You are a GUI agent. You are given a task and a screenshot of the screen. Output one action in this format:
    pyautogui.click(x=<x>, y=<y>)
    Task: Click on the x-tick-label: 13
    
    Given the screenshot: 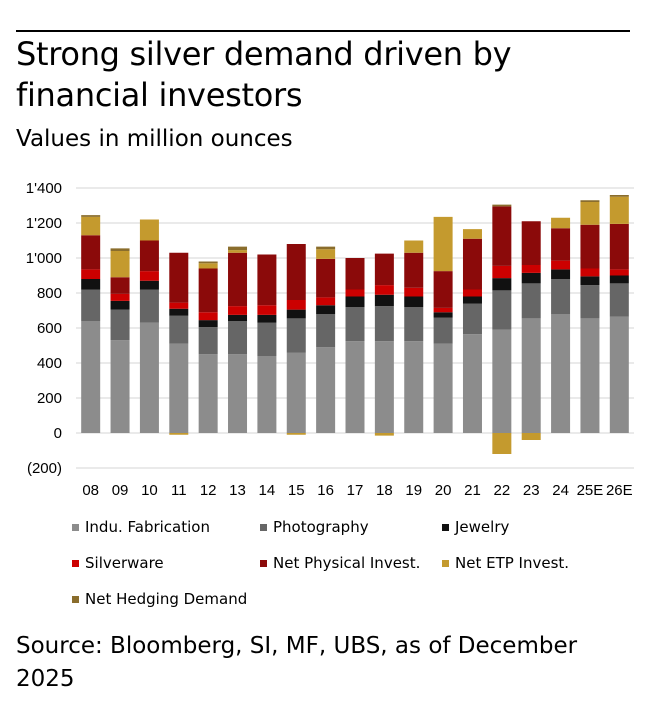 What is the action you would take?
    pyautogui.click(x=237, y=490)
    